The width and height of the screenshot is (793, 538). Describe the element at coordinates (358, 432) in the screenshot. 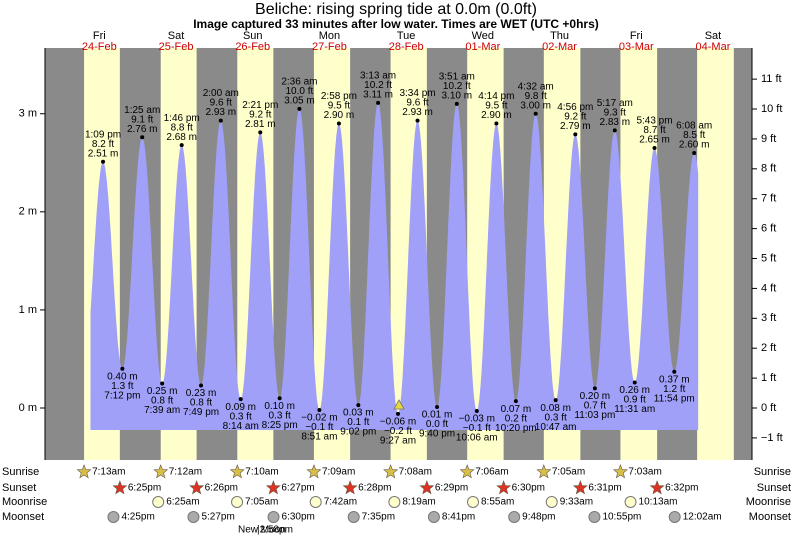

I see `tide-time: 9:02 pm` at that location.